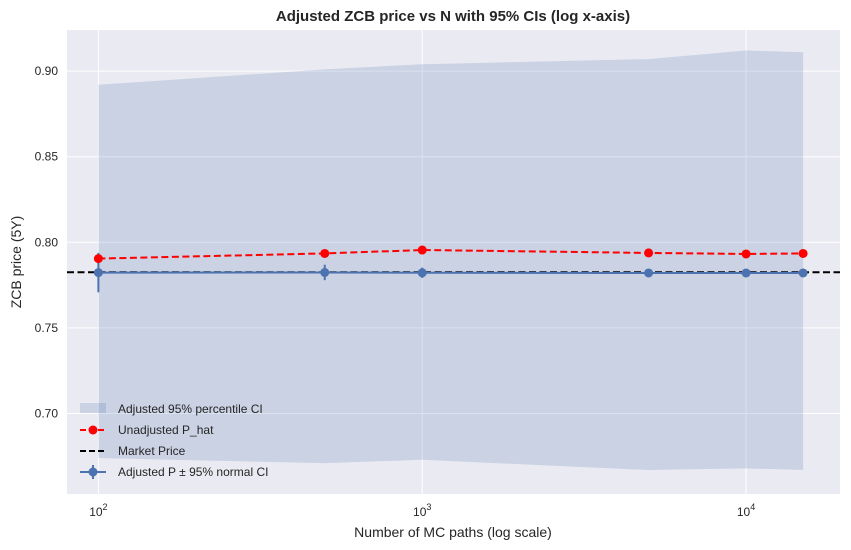  What do you see at coordinates (47, 328) in the screenshot?
I see `y-tick-label: 0.75` at bounding box center [47, 328].